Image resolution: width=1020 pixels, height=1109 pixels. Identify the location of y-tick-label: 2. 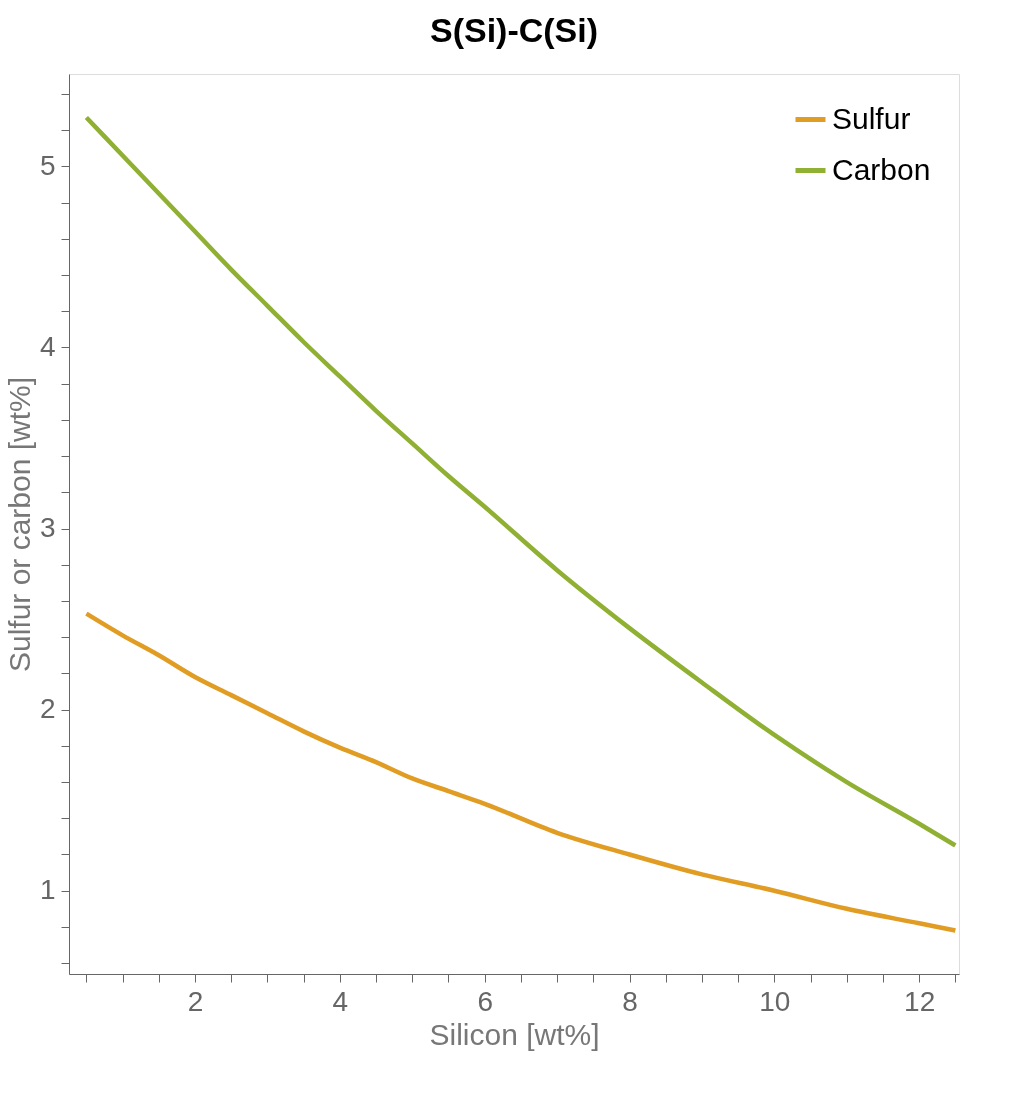
(47, 709).